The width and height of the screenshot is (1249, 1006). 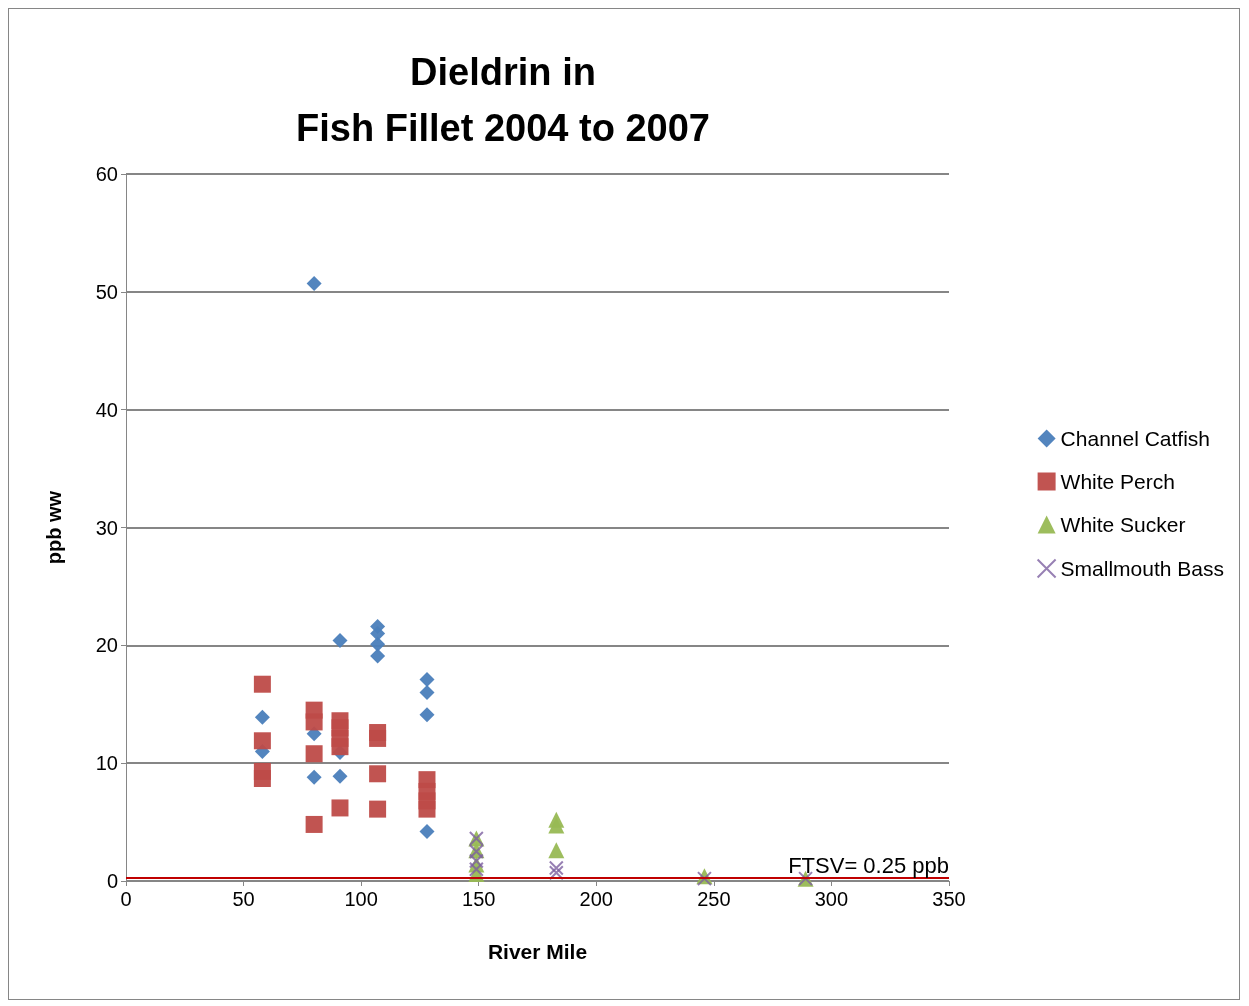 I want to click on legend-label: Channel Catfish, so click(x=1135, y=438).